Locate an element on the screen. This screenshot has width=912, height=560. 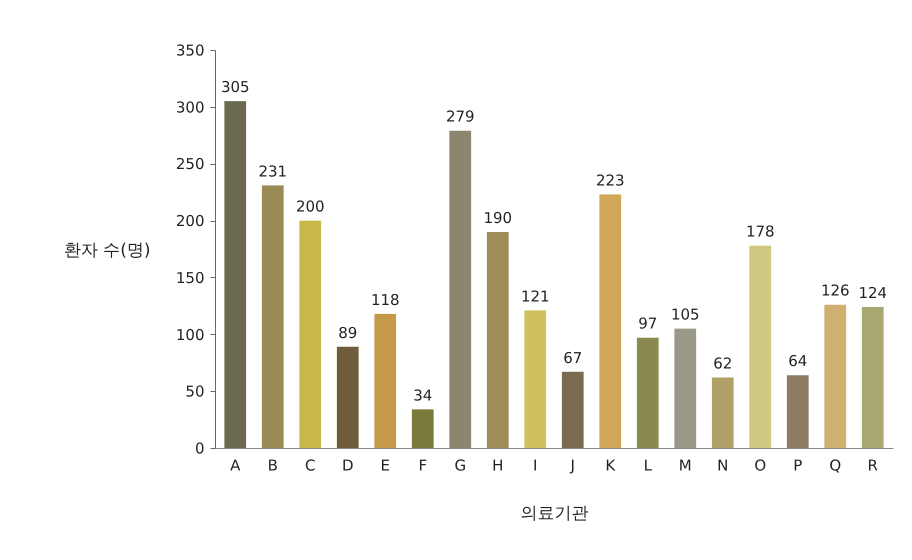
x-tick-label: B is located at coordinates (273, 465).